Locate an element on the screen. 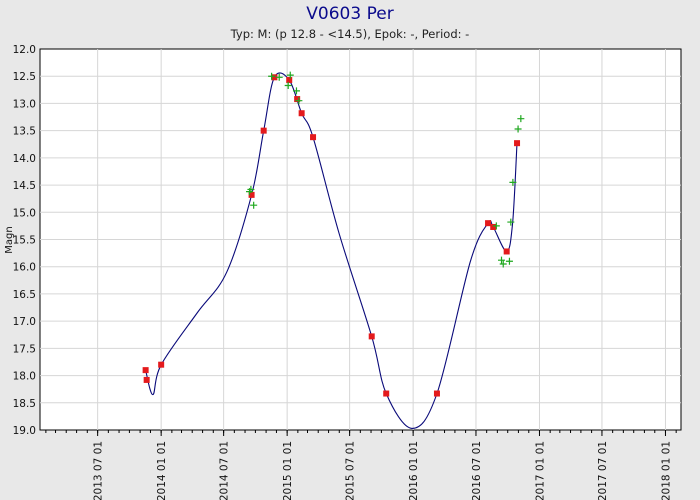  y-tick-label: 16.5 is located at coordinates (24, 295).